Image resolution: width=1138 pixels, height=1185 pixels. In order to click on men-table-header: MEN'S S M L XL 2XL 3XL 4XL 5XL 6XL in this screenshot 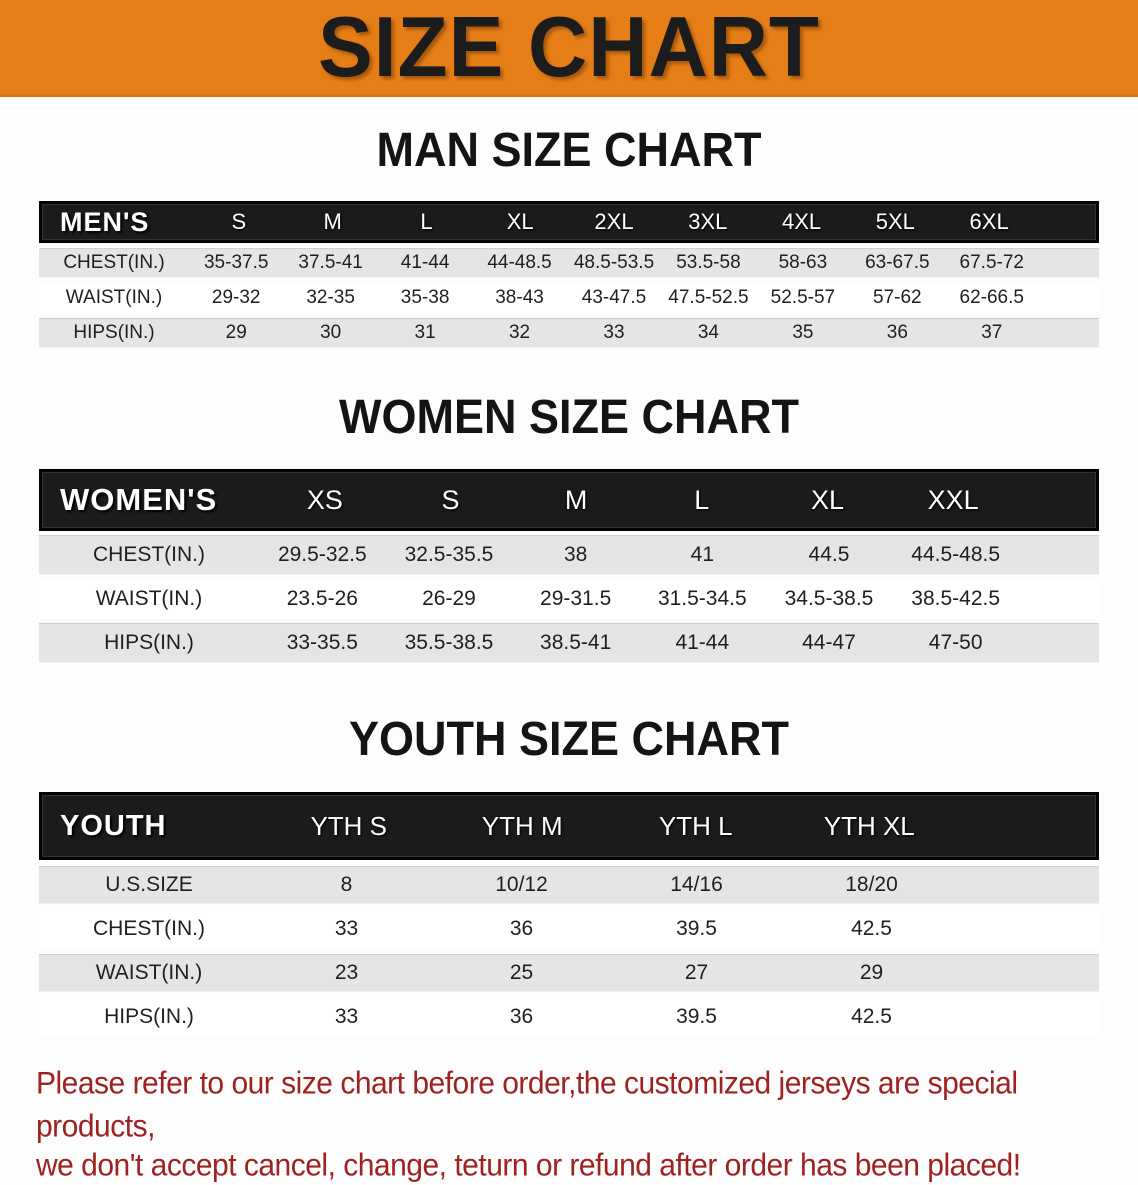, I will do `click(569, 222)`.